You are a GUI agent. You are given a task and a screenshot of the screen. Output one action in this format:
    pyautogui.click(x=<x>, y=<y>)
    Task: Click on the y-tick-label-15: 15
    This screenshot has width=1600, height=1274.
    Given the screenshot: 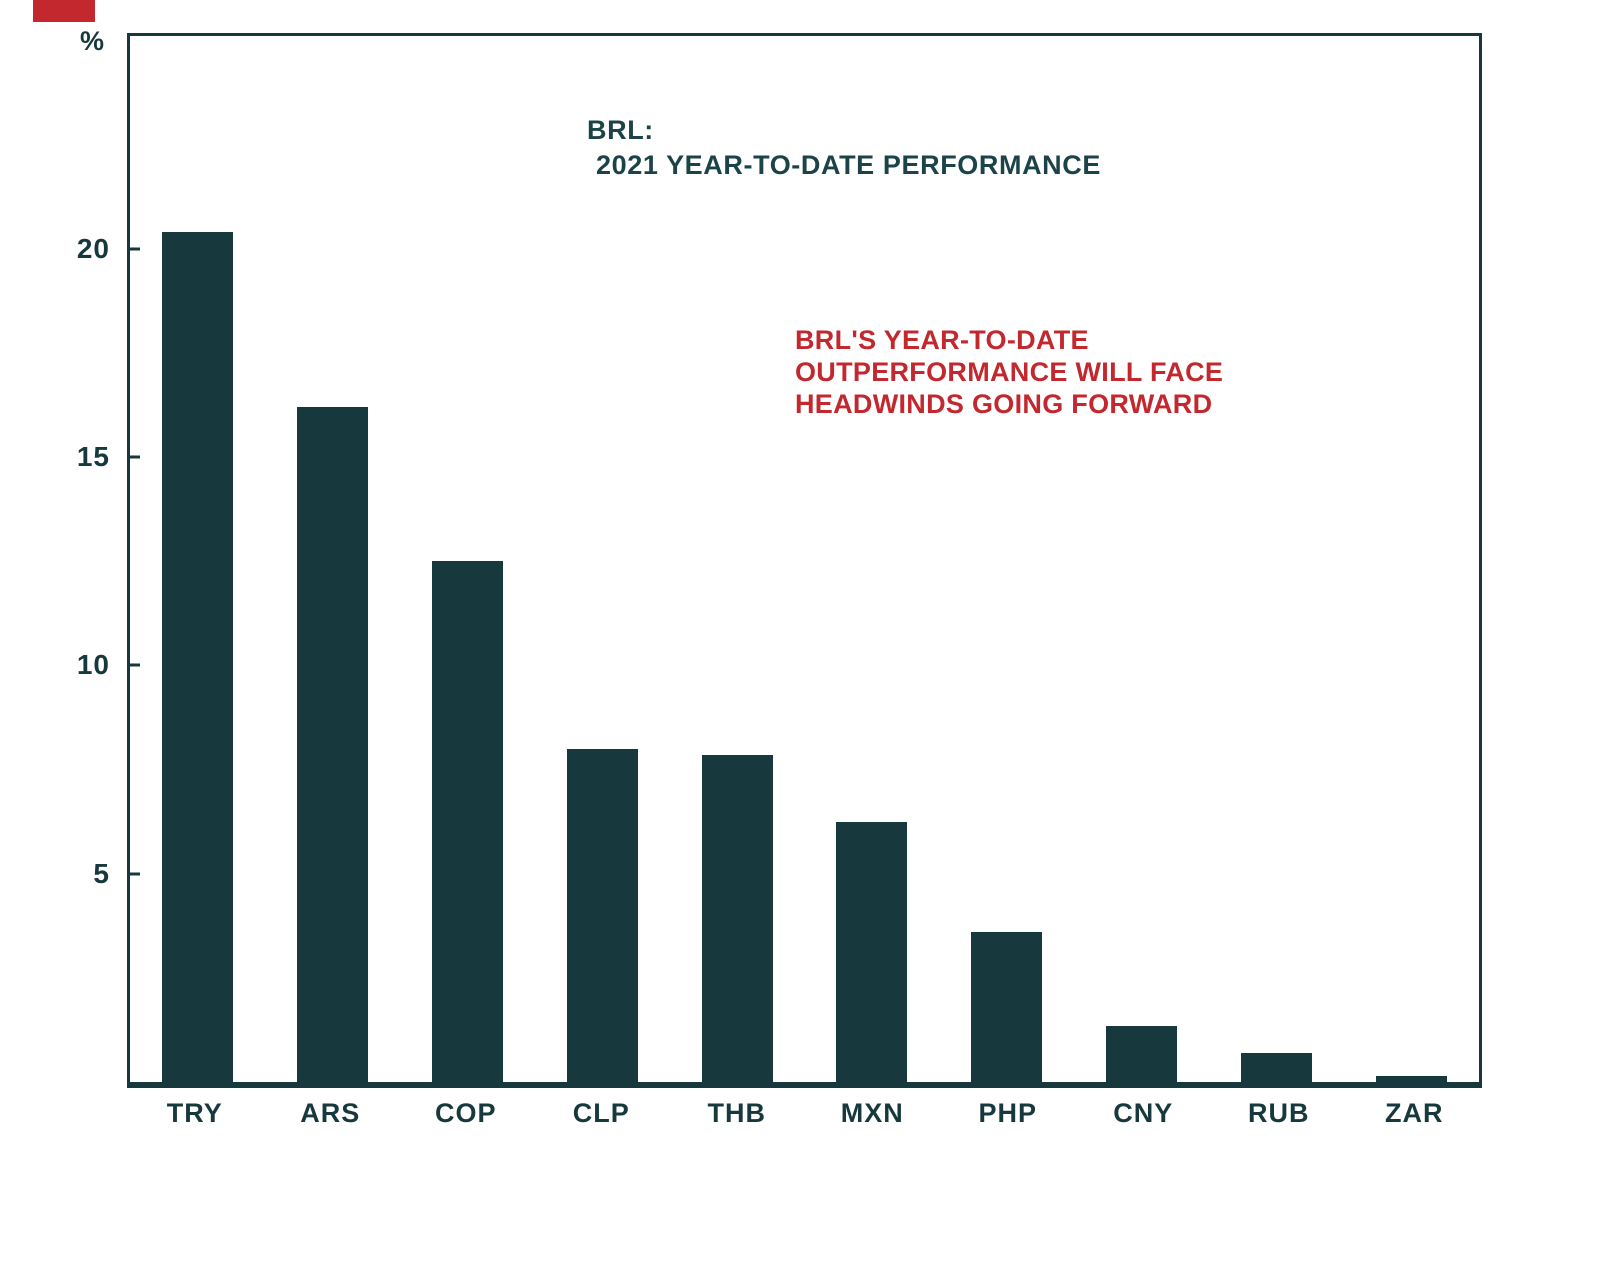 What is the action you would take?
    pyautogui.click(x=93, y=456)
    